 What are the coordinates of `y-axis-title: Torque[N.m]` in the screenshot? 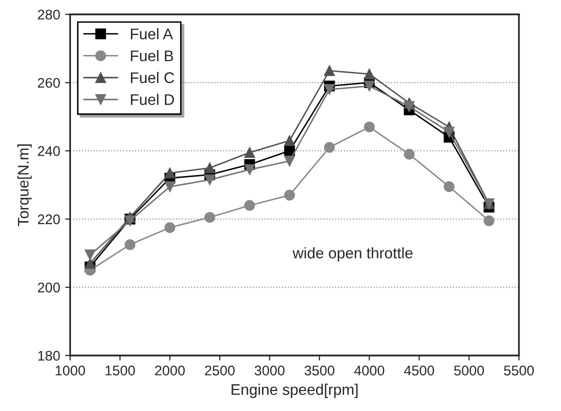 It's located at (24, 185).